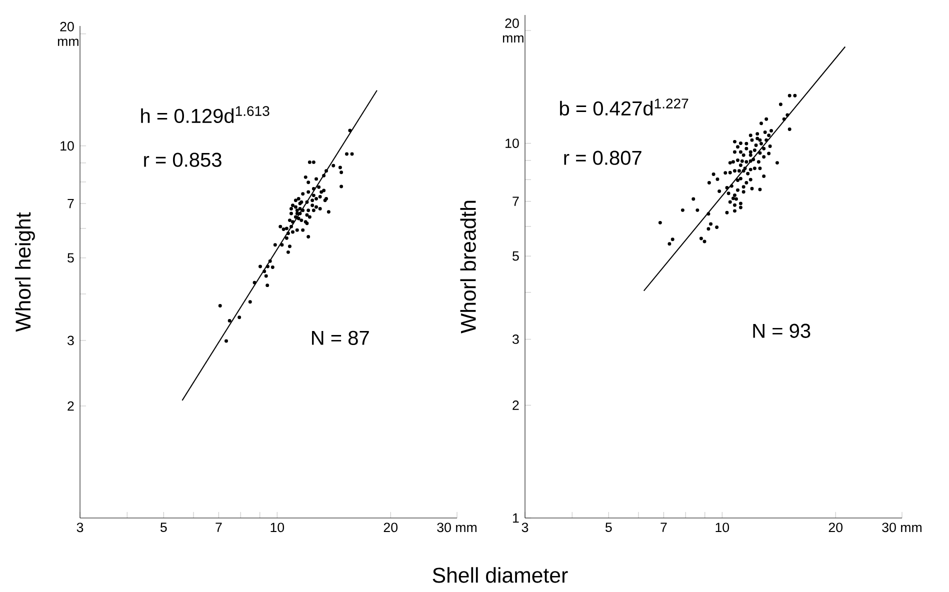 Image resolution: width=949 pixels, height=592 pixels. I want to click on y-axis-title: Whorl breadth, so click(468, 267).